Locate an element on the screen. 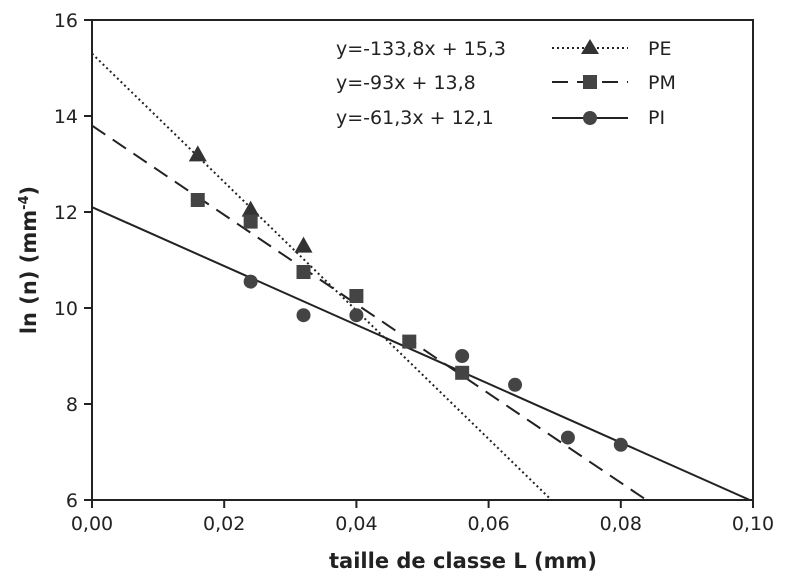 The height and width of the screenshot is (582, 791). x-tick-label: 0,06 is located at coordinates (488, 524).